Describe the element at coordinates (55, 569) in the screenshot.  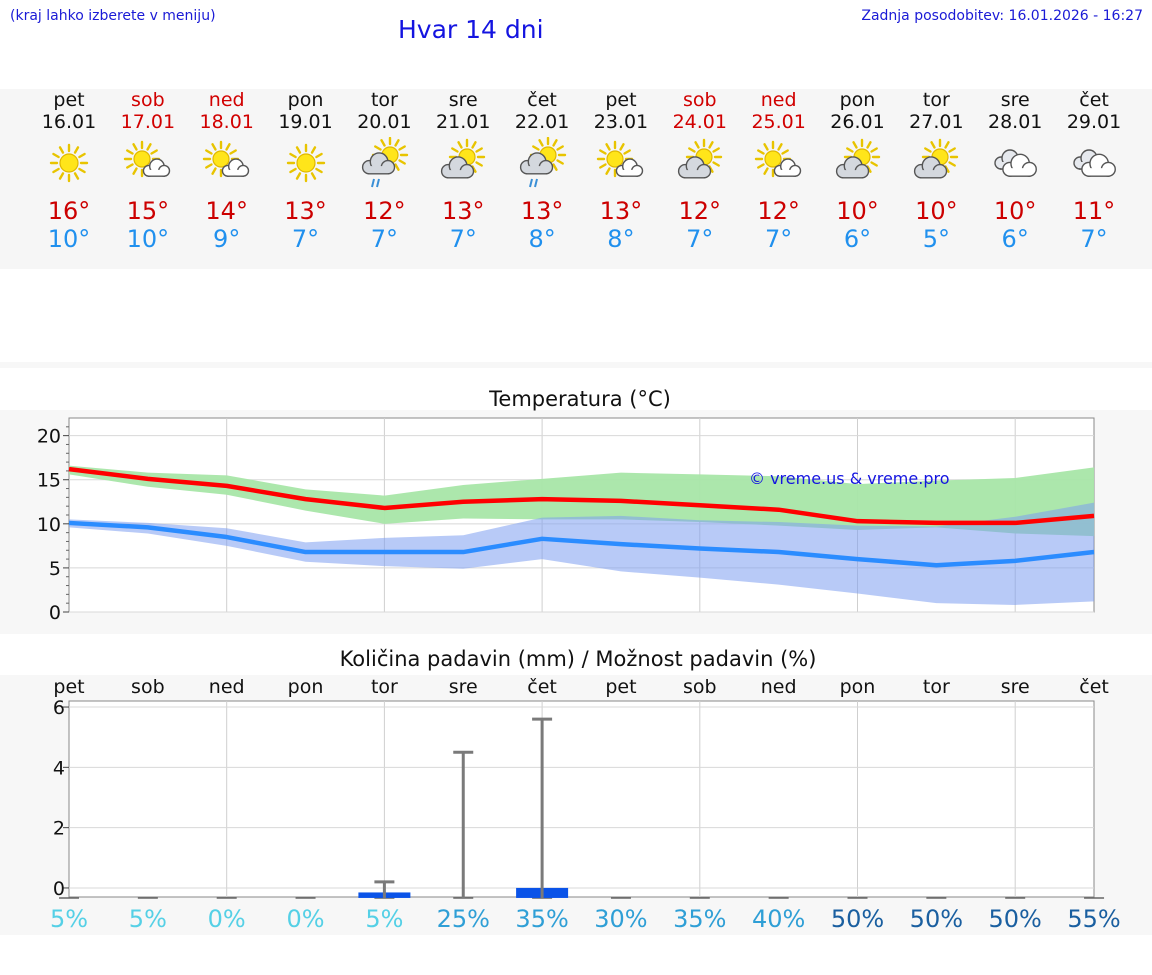
I see `y-tick-label: 5` at that location.